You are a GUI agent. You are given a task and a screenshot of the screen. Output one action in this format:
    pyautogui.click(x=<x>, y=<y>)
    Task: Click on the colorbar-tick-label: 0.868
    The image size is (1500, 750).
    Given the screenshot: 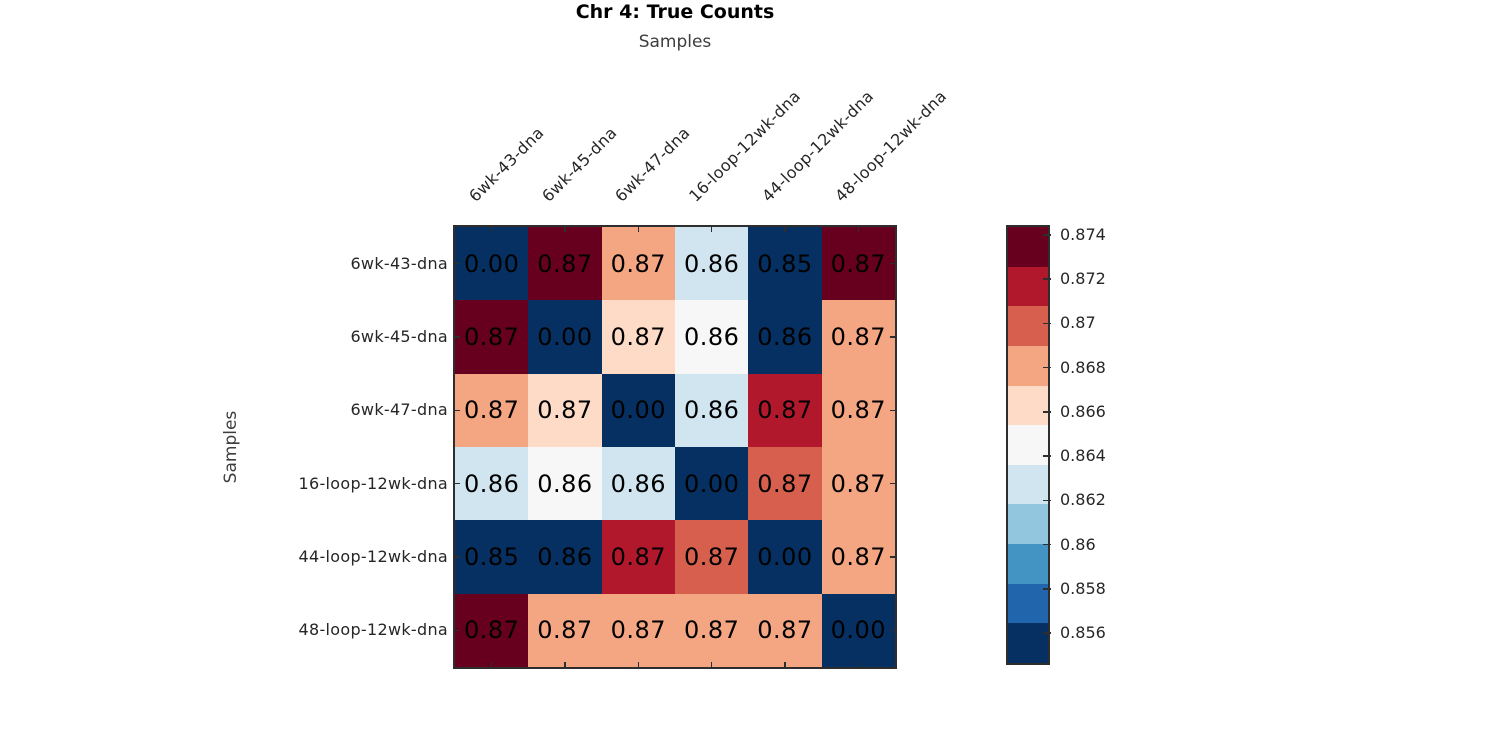 What is the action you would take?
    pyautogui.click(x=1083, y=367)
    